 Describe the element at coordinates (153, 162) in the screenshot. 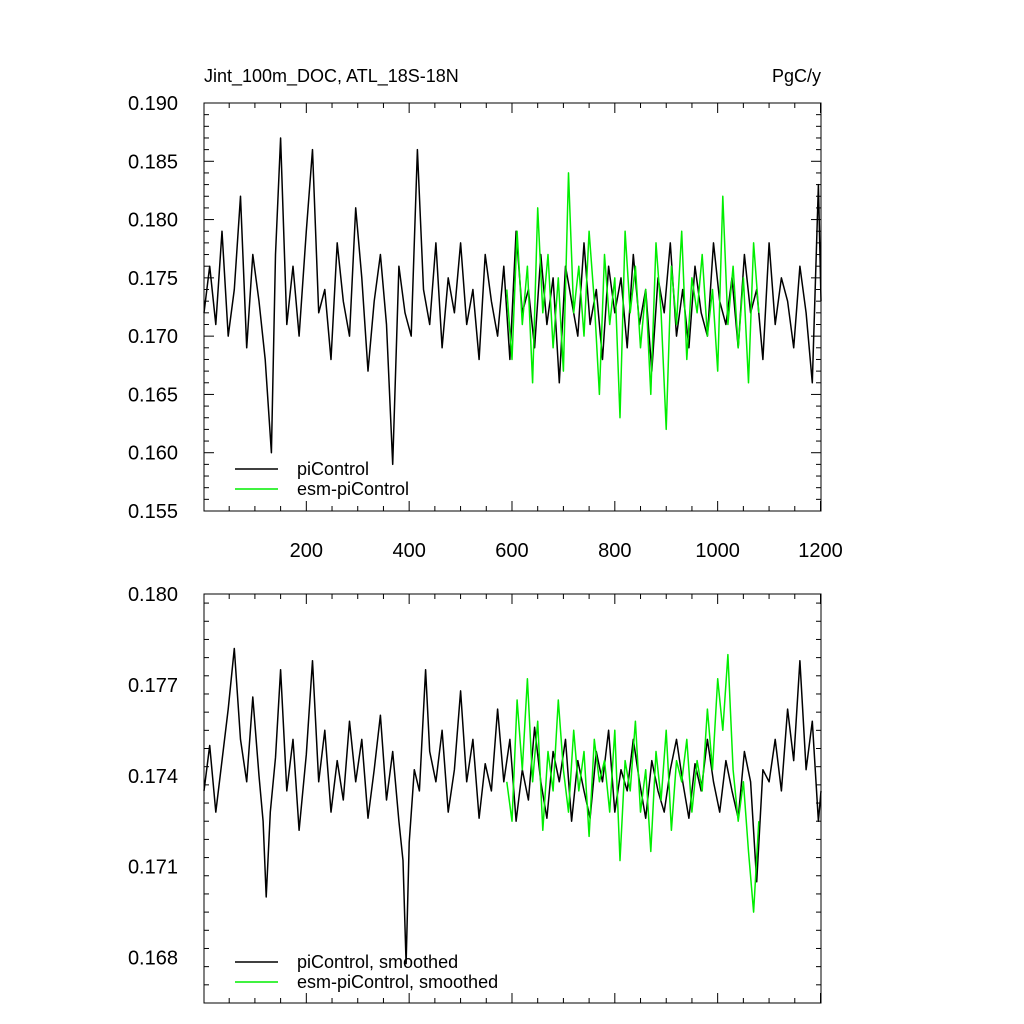

I see `y-tick-label: 0.185` at that location.